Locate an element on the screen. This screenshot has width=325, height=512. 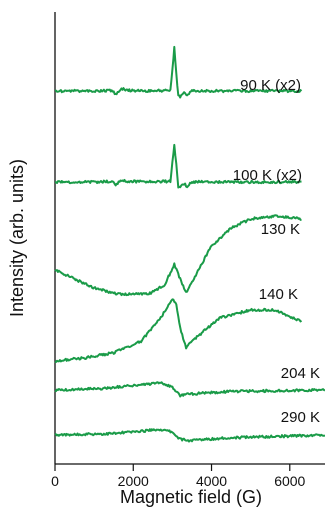
series-label: 204 K is located at coordinates (300, 373).